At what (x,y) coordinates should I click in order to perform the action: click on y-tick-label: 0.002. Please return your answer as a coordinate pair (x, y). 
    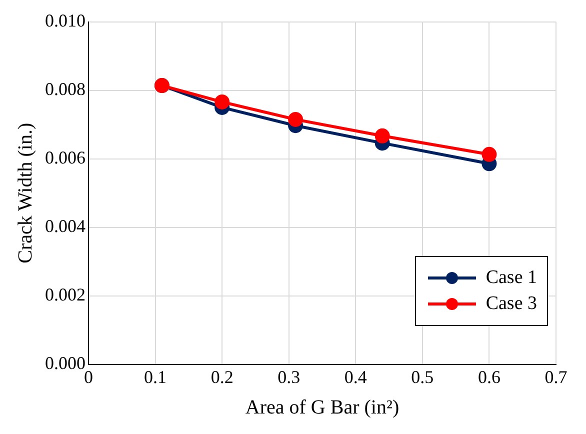
    Looking at the image, I should click on (65, 294).